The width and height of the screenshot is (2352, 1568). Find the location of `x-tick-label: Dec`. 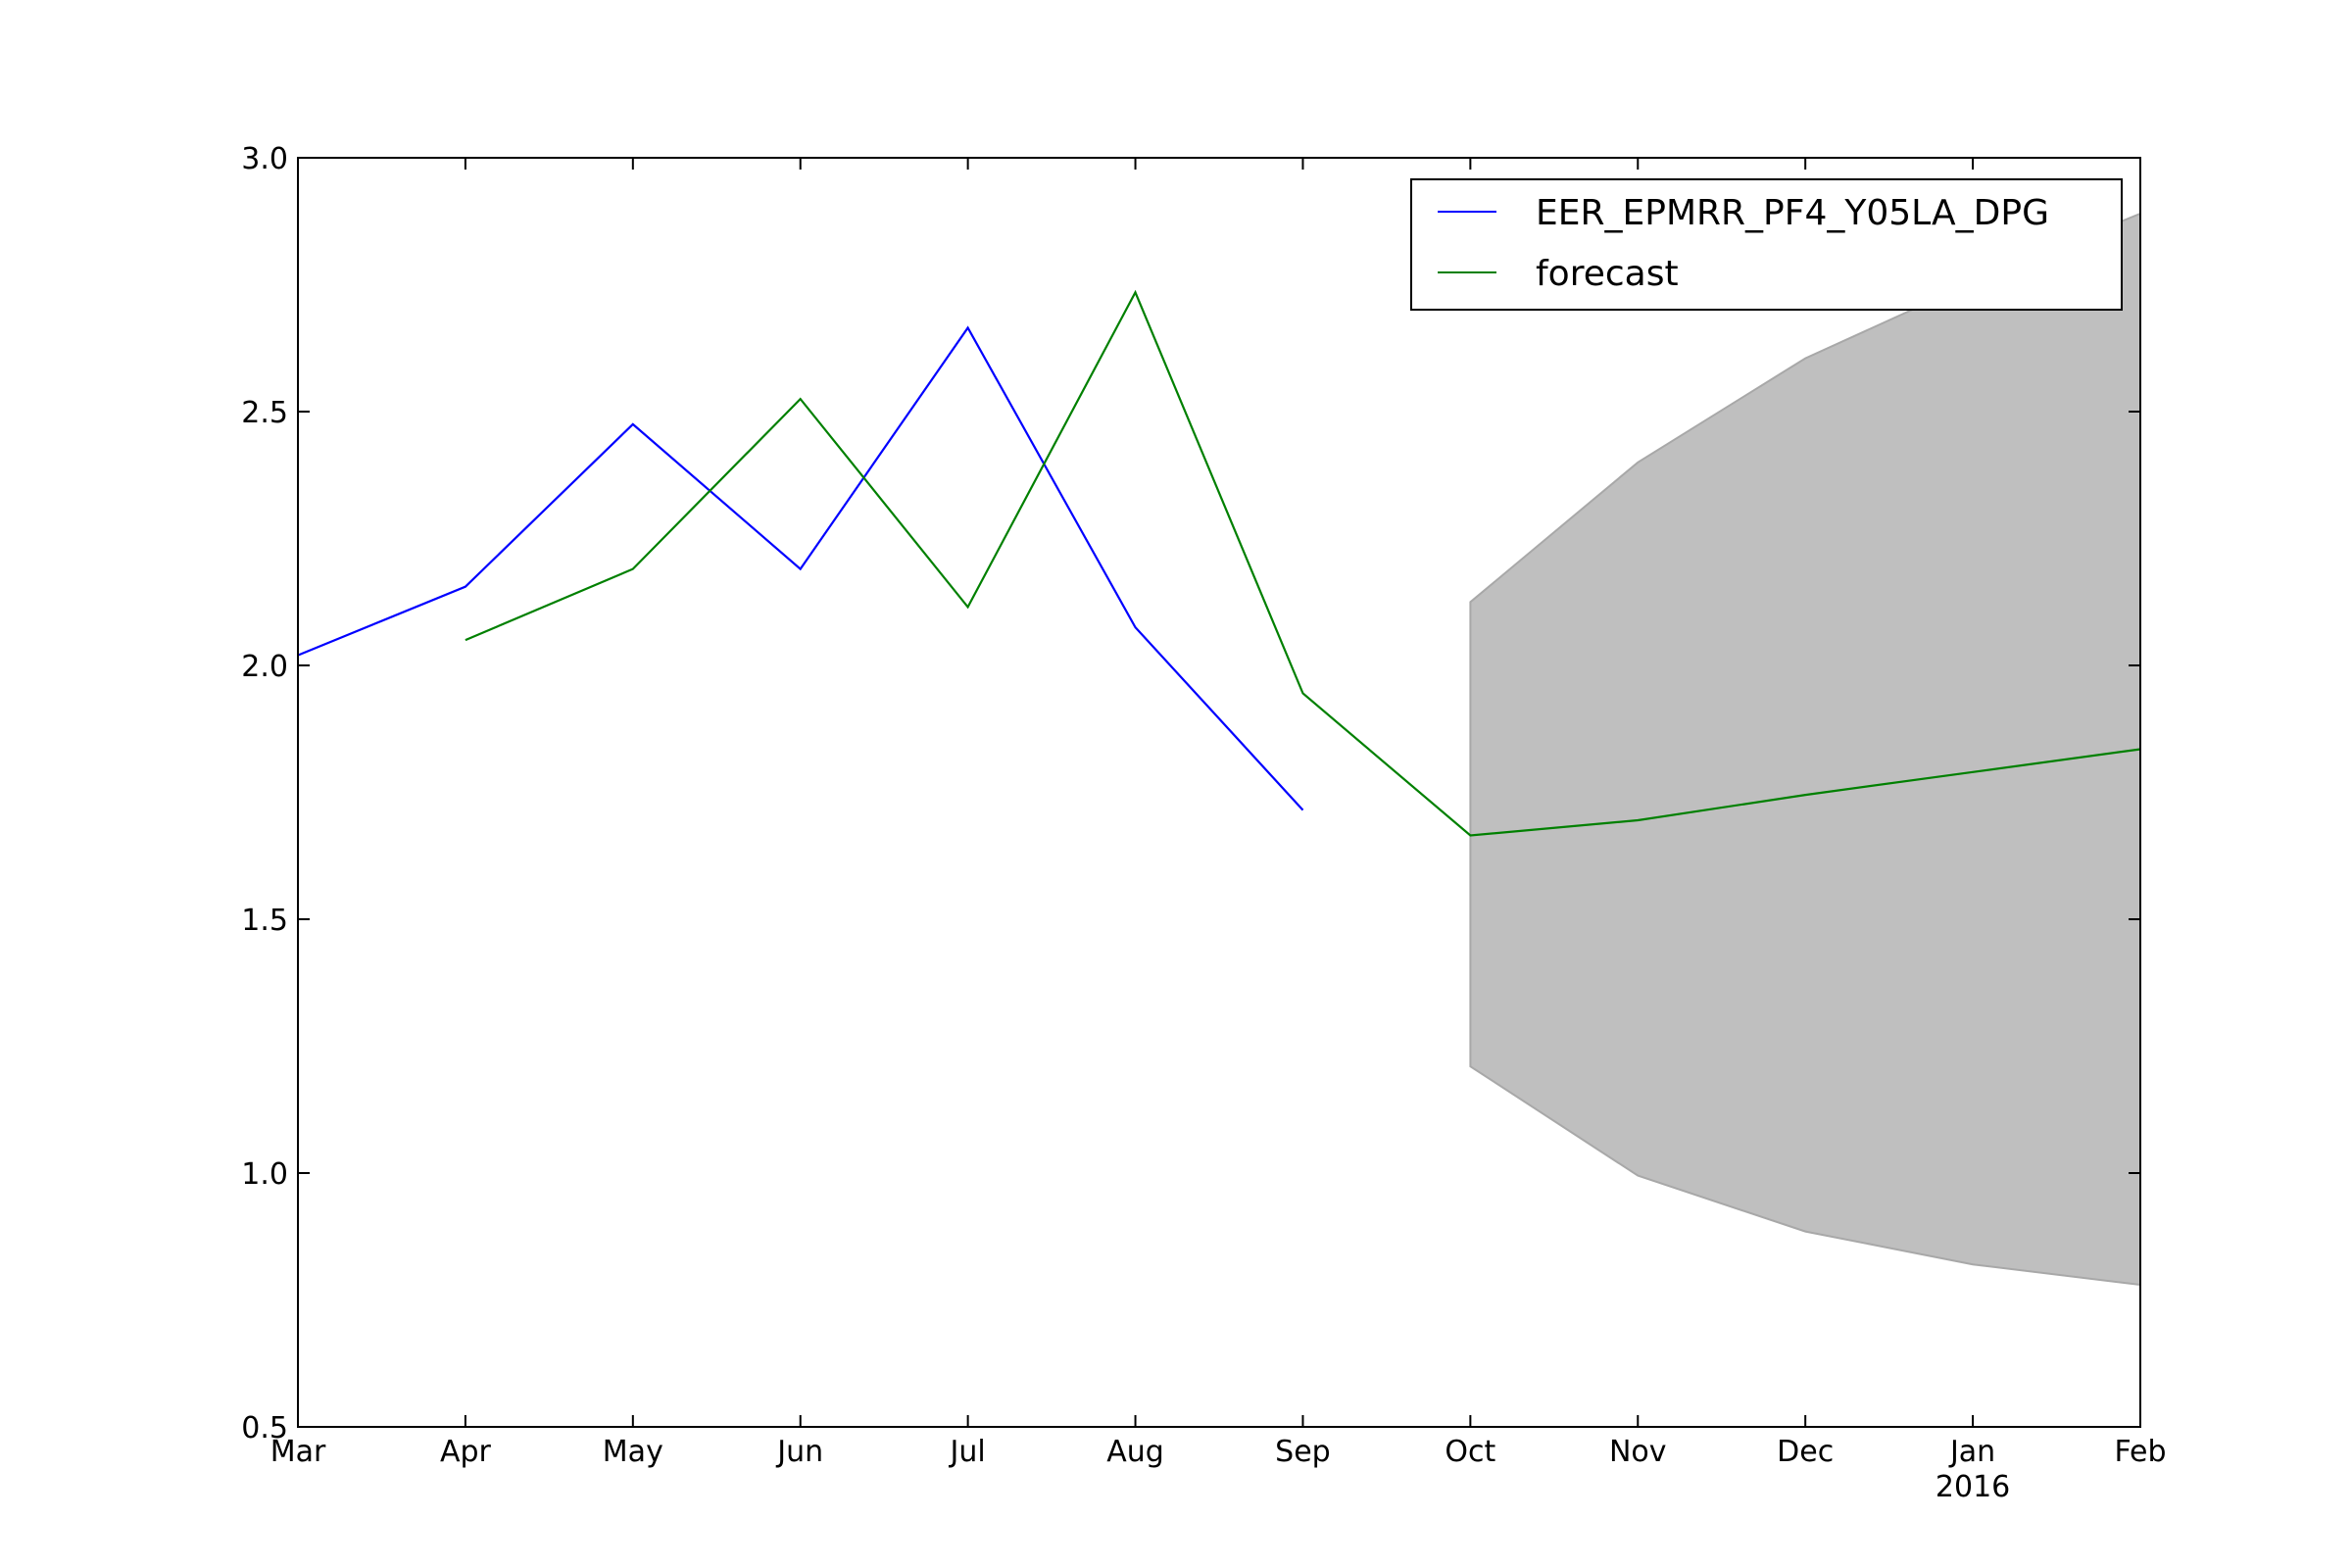

x-tick-label: Dec is located at coordinates (1805, 1452).